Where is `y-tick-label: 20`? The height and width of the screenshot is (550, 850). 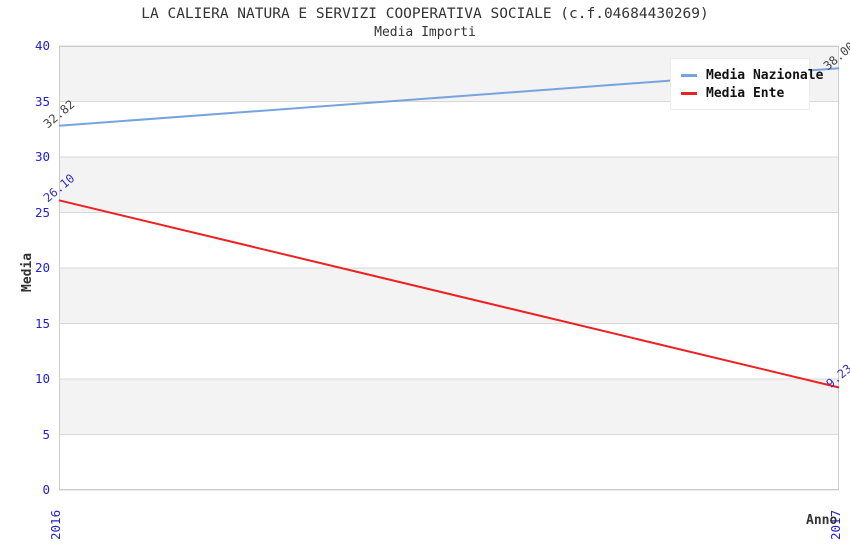
y-tick-label: 20 is located at coordinates (42, 267).